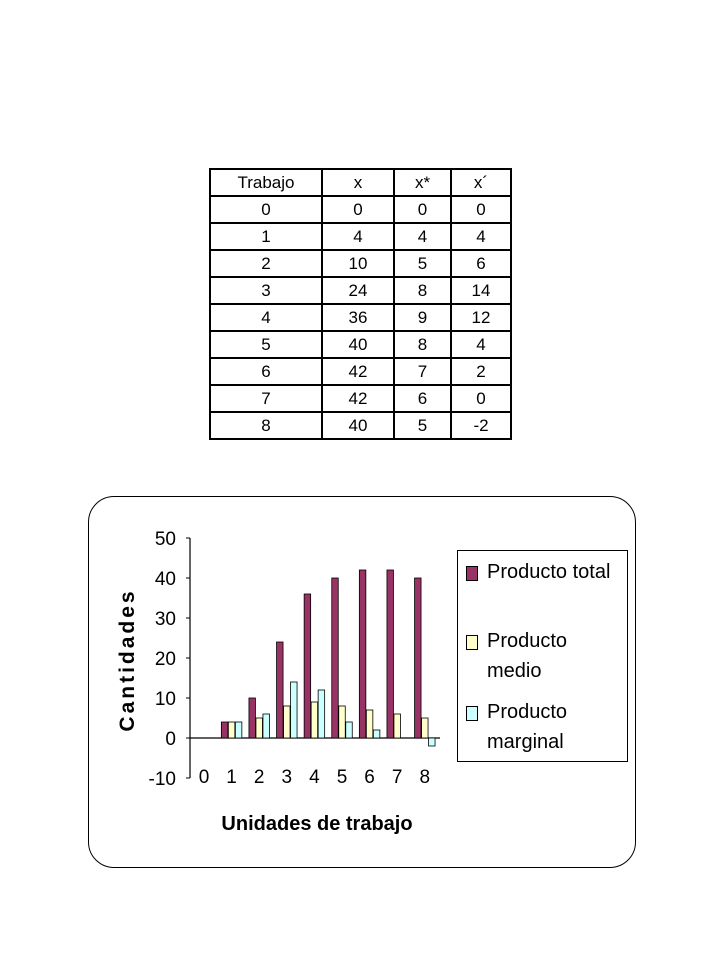 Image resolution: width=720 pixels, height=960 pixels. I want to click on table-cell: 36, so click(358, 317).